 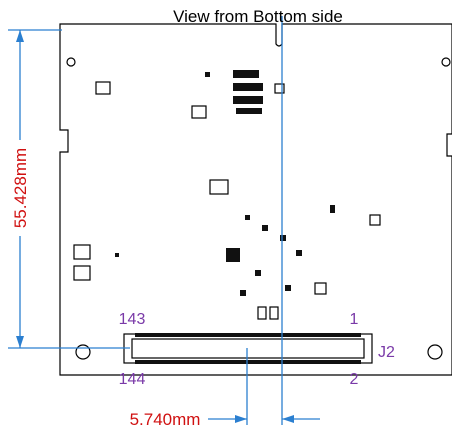 What do you see at coordinates (258, 16) in the screenshot?
I see `title: View from Bottom side` at bounding box center [258, 16].